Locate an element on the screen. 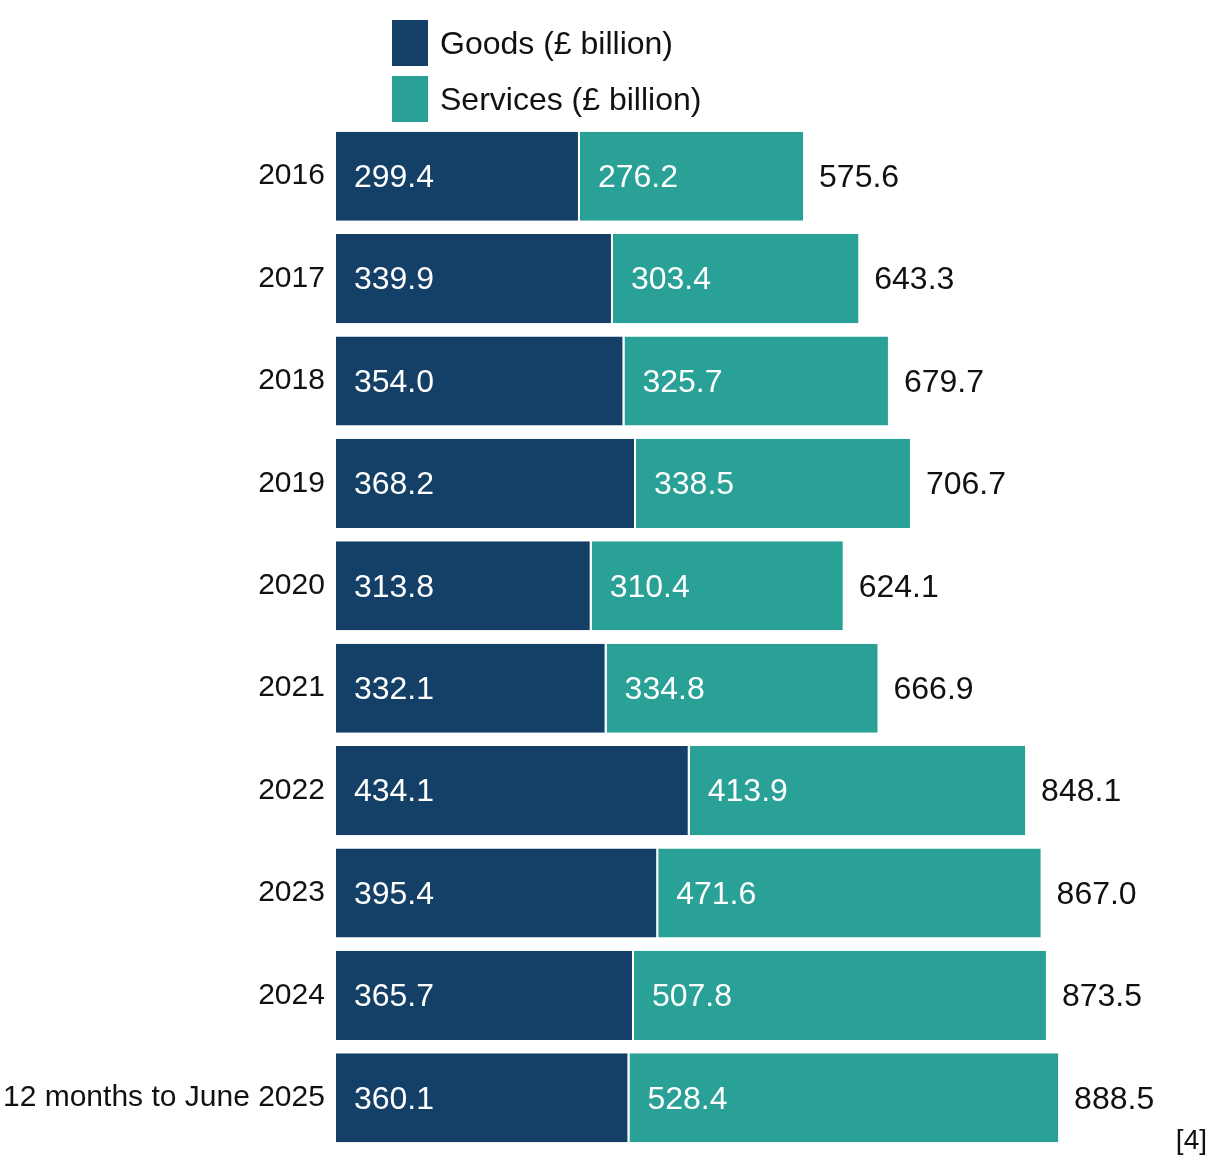  data-label: 354.0 is located at coordinates (393, 380).